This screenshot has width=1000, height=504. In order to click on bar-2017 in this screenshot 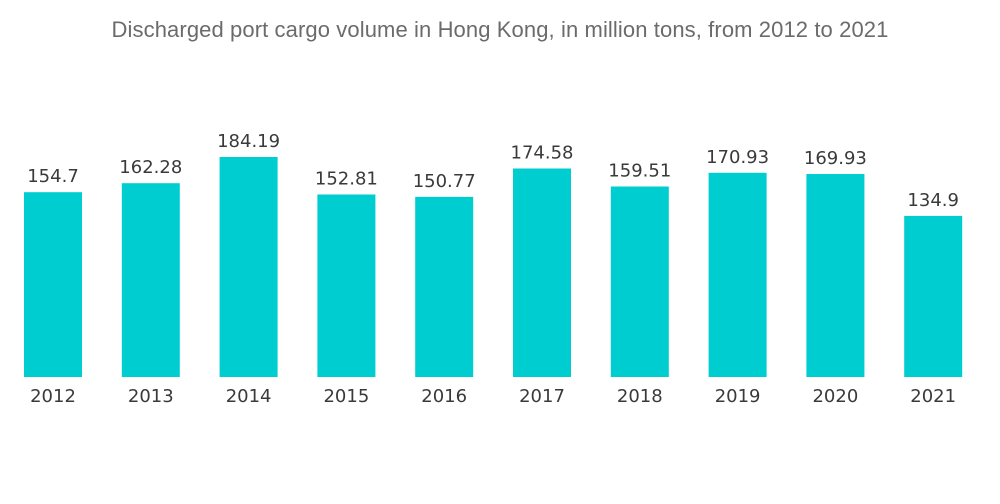, I will do `click(542, 272)`.